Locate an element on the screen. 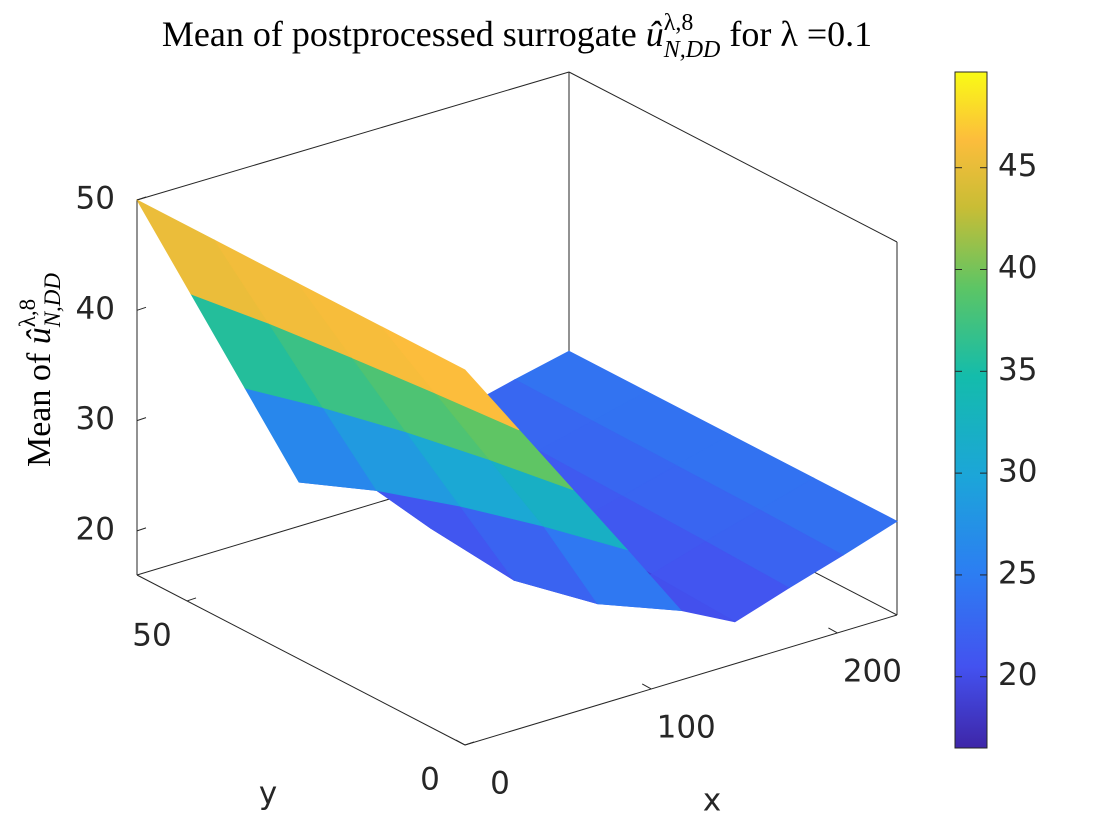  x-axis-label: x is located at coordinates (712, 801).